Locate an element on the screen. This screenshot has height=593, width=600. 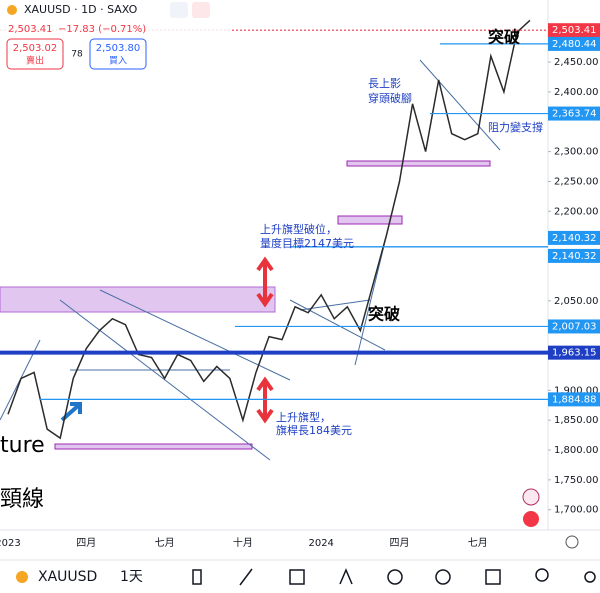
level-label: 1,963.15 is located at coordinates (574, 353).